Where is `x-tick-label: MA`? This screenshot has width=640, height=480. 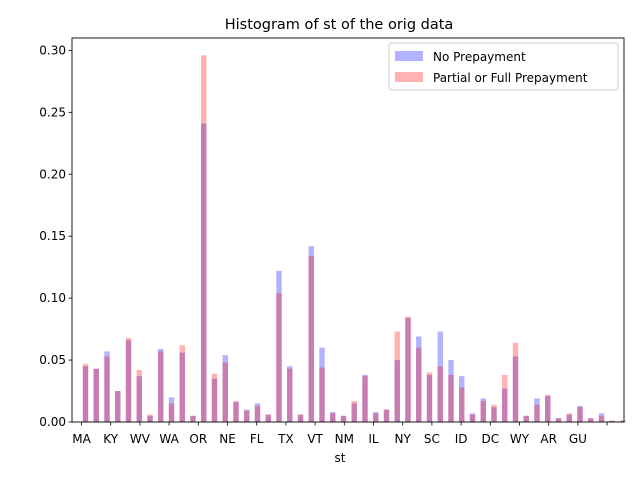
x-tick-label: MA is located at coordinates (81, 439).